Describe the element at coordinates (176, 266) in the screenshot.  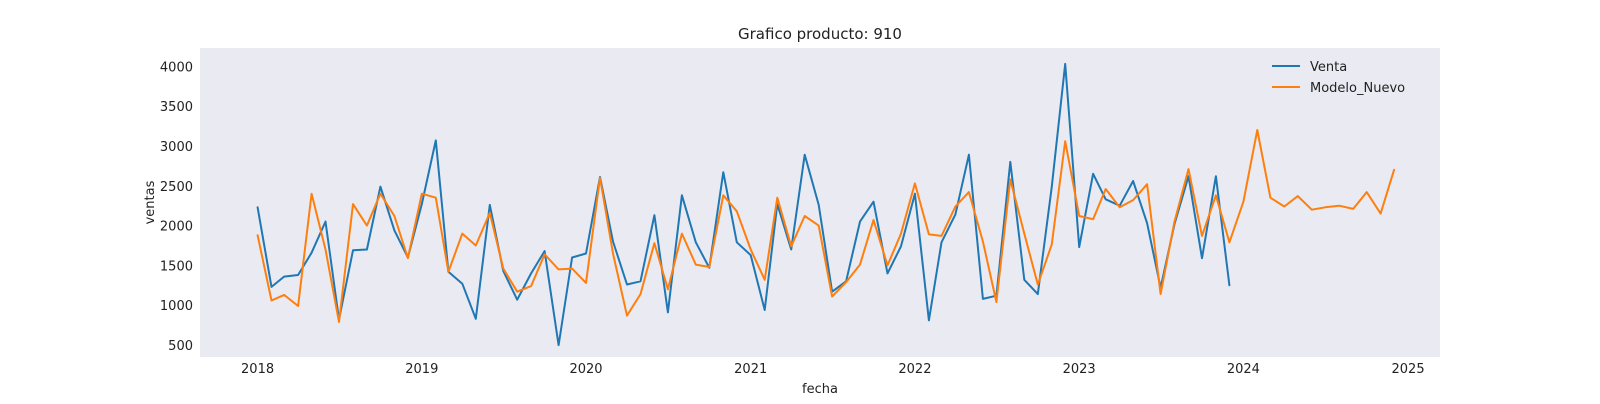
I see `y-tick-label: 1500` at that location.